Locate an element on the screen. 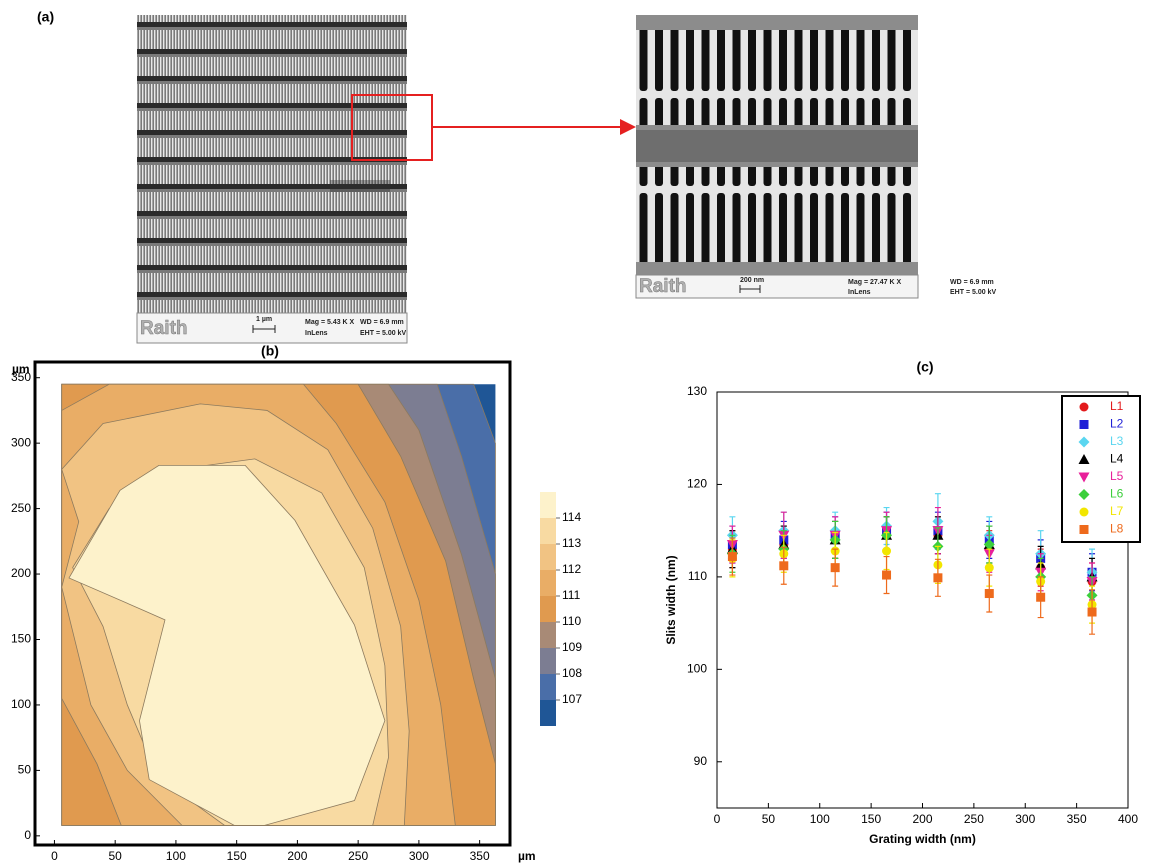 This screenshot has width=1161, height=865. y-unit: µm is located at coordinates (21, 369).